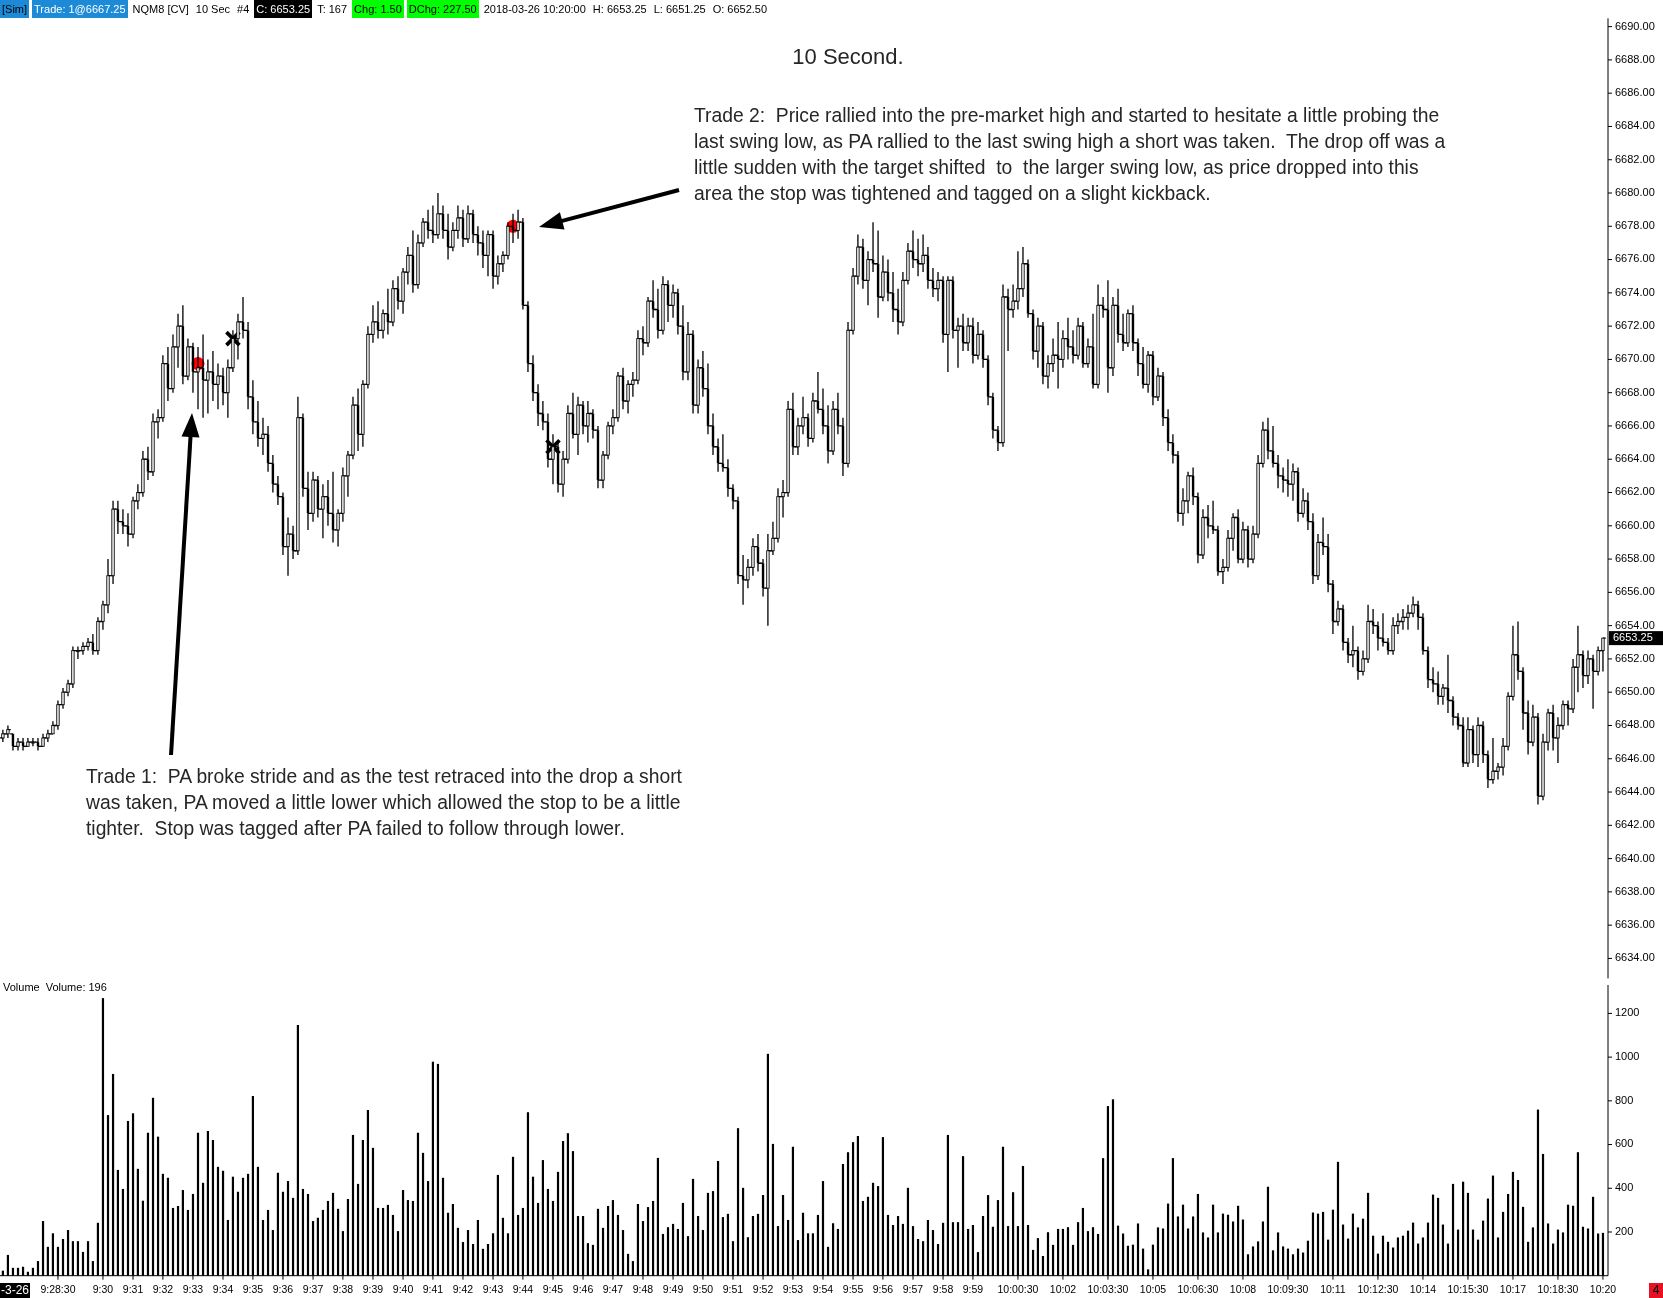 This screenshot has width=1663, height=1298. What do you see at coordinates (193, 1289) in the screenshot?
I see `x-tick-label: 9:33` at bounding box center [193, 1289].